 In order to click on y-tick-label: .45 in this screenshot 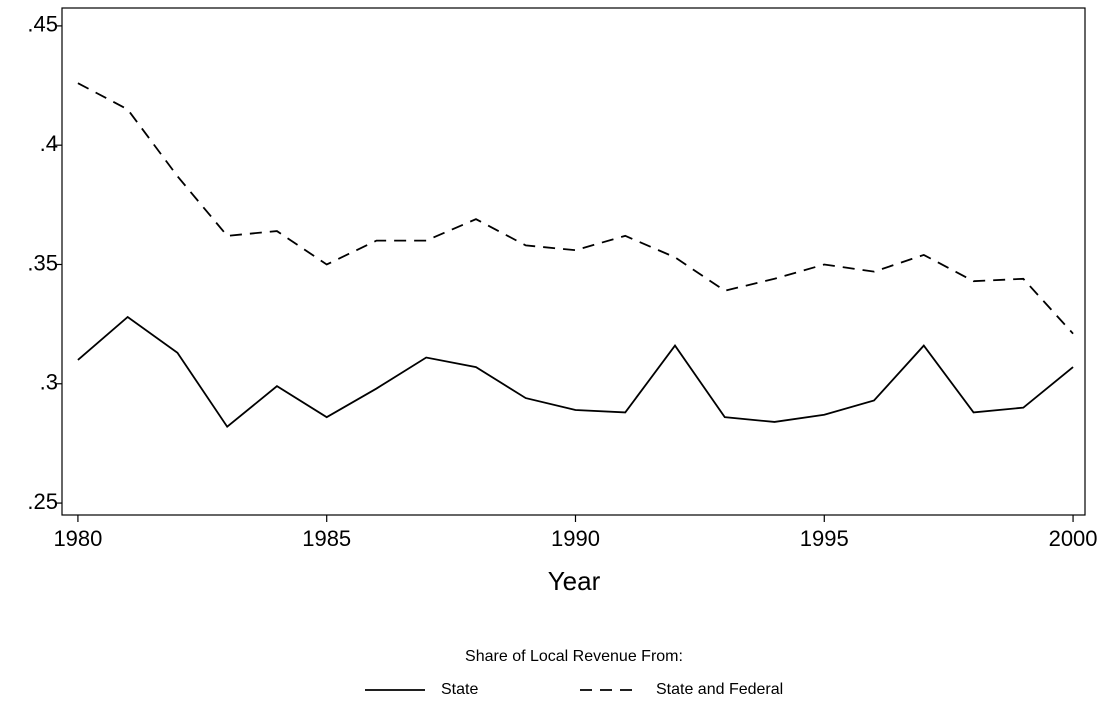, I will do `click(42, 24)`.